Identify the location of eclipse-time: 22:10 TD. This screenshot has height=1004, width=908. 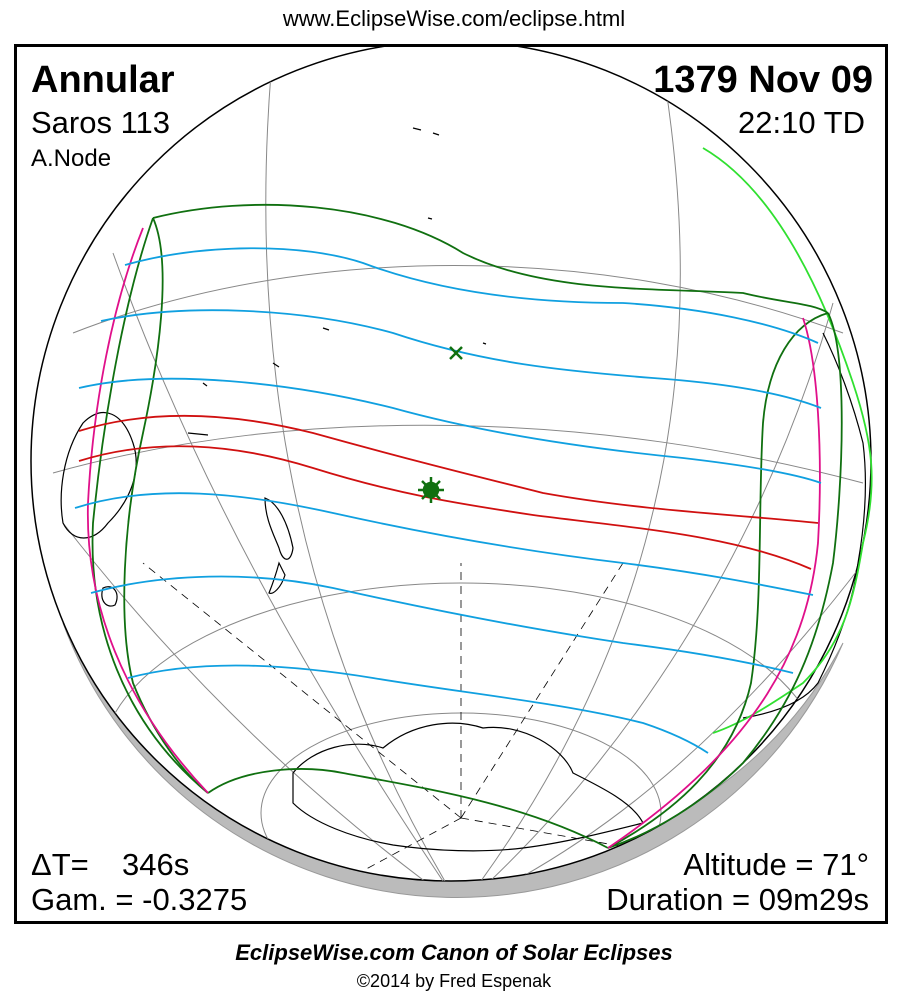
(801, 122).